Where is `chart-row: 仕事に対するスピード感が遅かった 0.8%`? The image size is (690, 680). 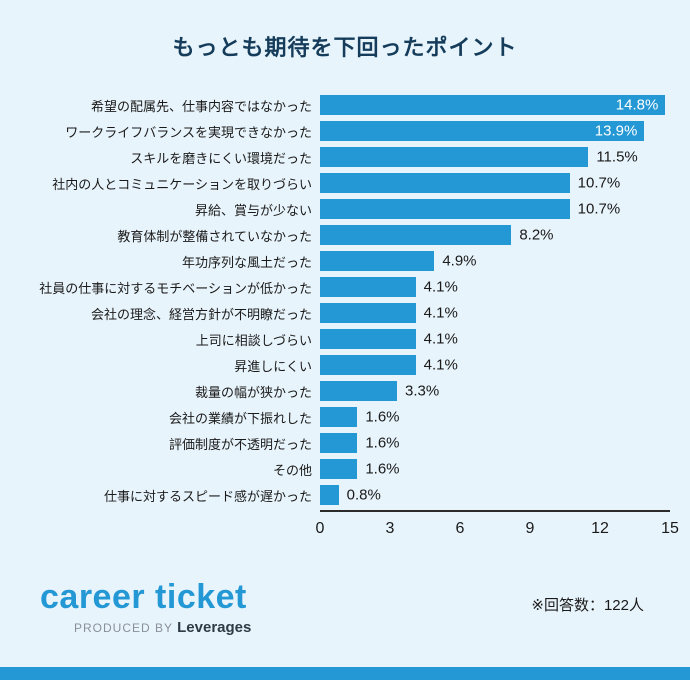
chart-row: 仕事に対するスピード感が遅かった 0.8% is located at coordinates (339, 495).